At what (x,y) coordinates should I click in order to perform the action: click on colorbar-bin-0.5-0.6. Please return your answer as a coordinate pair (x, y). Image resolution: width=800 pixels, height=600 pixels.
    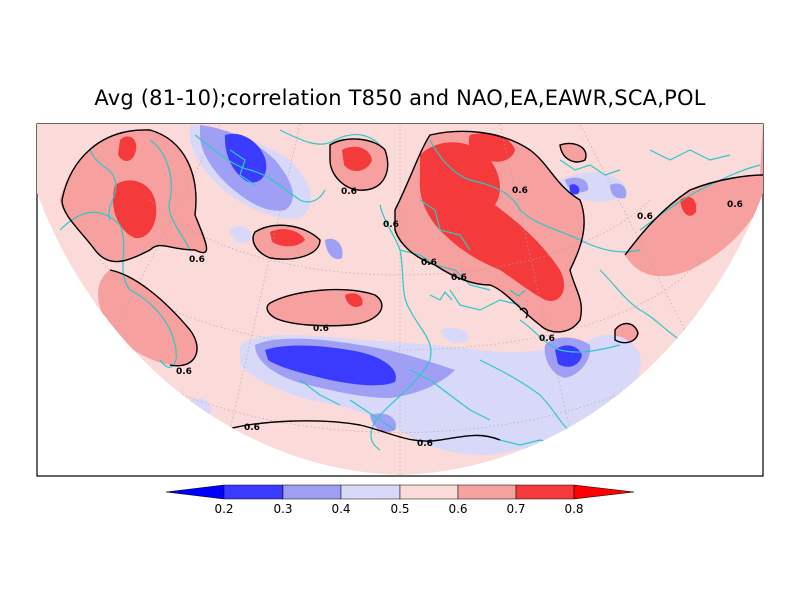
    Looking at the image, I should click on (429, 492).